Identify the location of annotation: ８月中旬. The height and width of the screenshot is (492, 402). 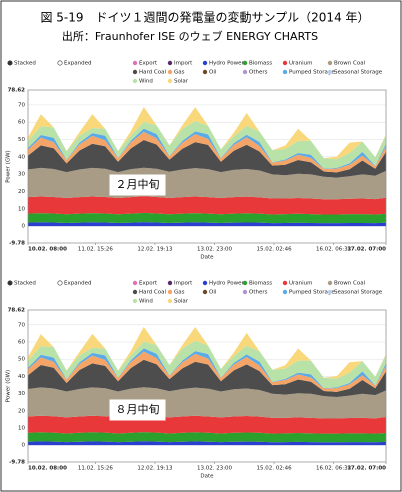
(138, 409).